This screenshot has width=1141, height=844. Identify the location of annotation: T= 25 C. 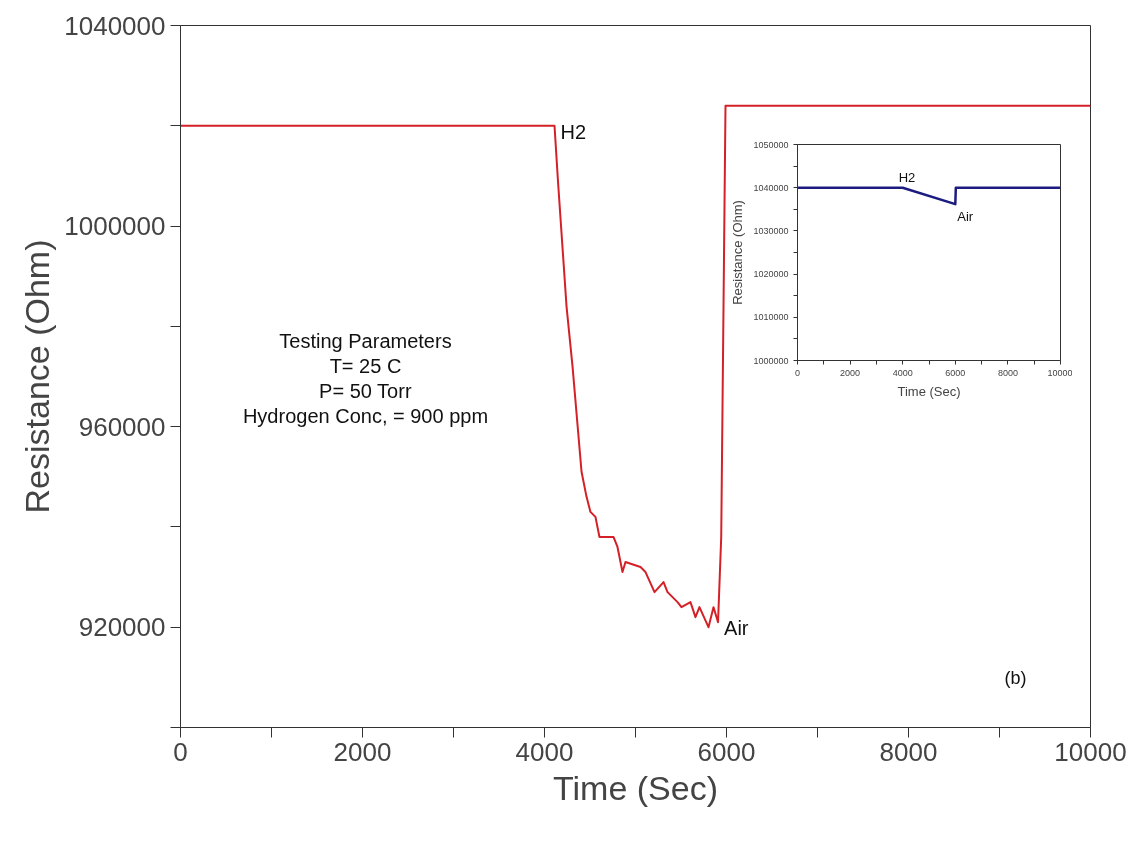
(365, 365).